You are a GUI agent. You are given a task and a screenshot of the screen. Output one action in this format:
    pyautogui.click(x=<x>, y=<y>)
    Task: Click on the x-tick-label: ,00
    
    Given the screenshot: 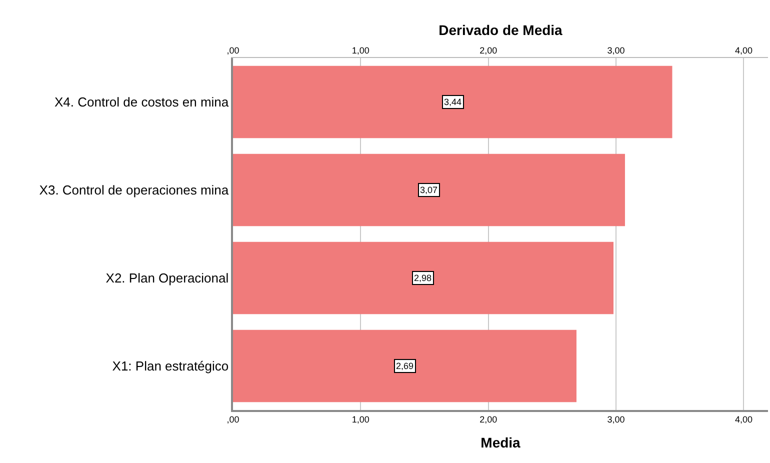 What is the action you would take?
    pyautogui.click(x=233, y=50)
    